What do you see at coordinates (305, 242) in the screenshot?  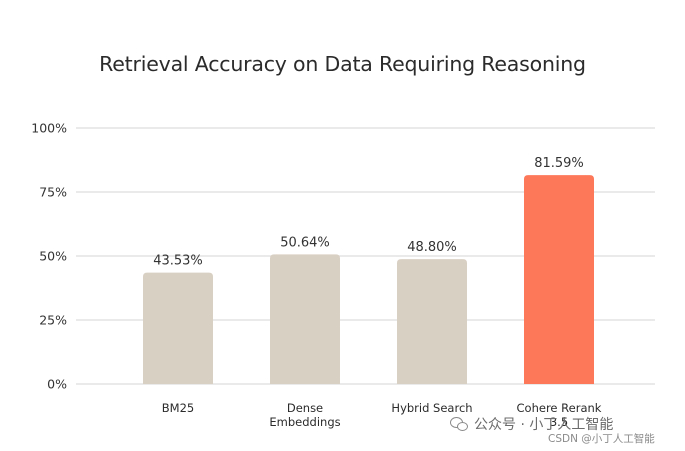 I see `data-label: 50.64%` at bounding box center [305, 242].